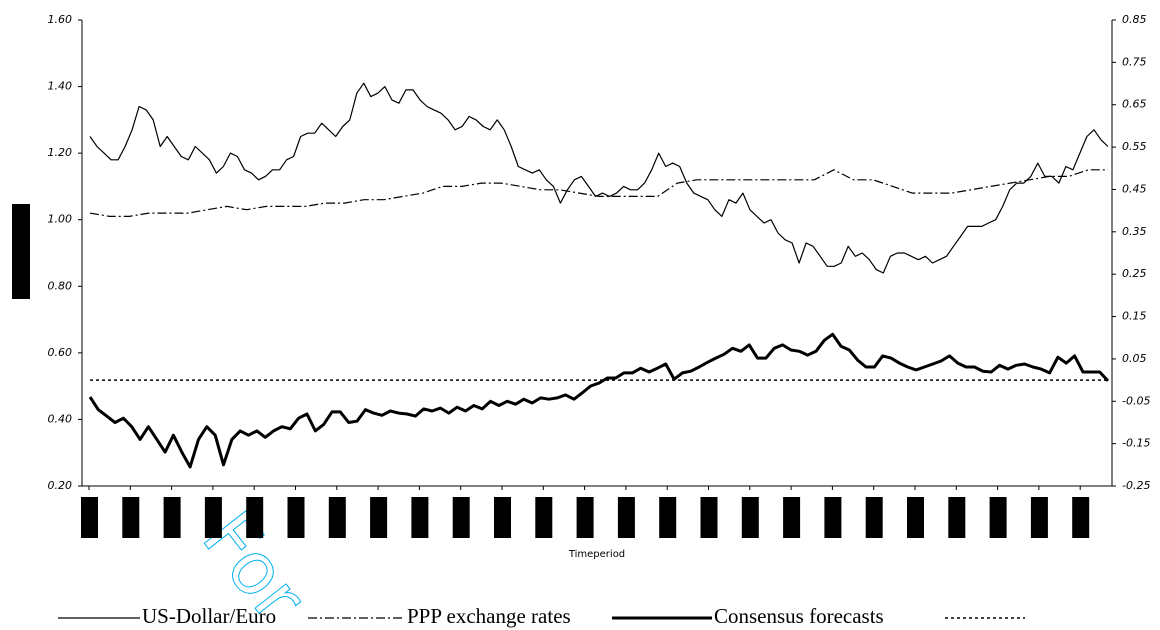 The height and width of the screenshot is (630, 1160). What do you see at coordinates (1136, 485) in the screenshot?
I see `y2-tick-label: -0.25` at bounding box center [1136, 485].